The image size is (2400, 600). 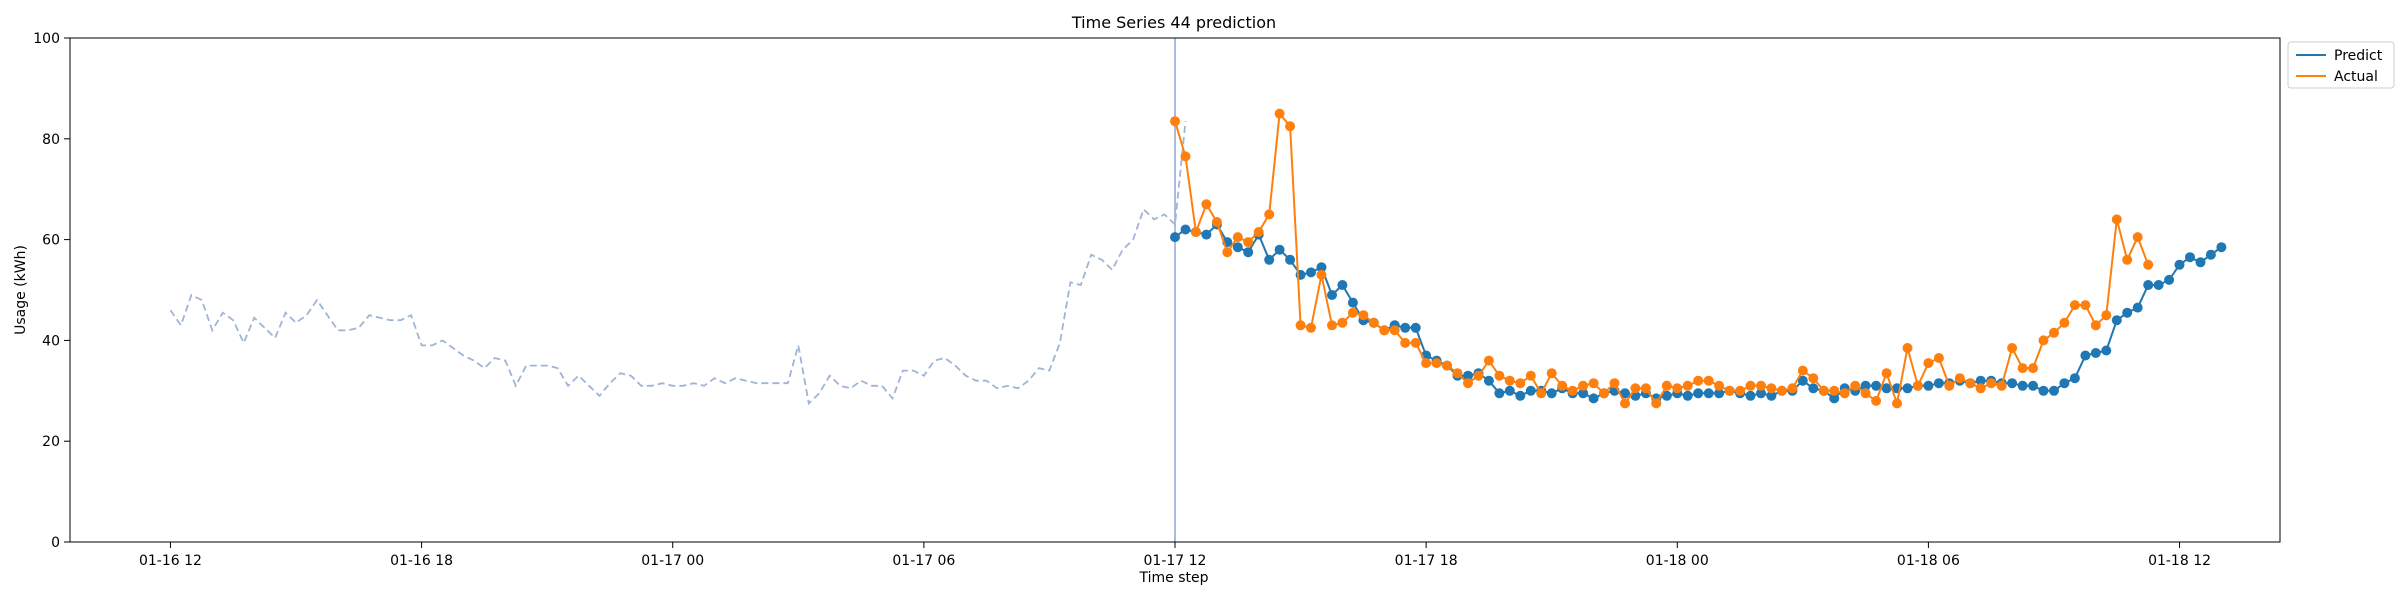 What do you see at coordinates (672, 561) in the screenshot?
I see `x-tick-label: 01-17 00` at bounding box center [672, 561].